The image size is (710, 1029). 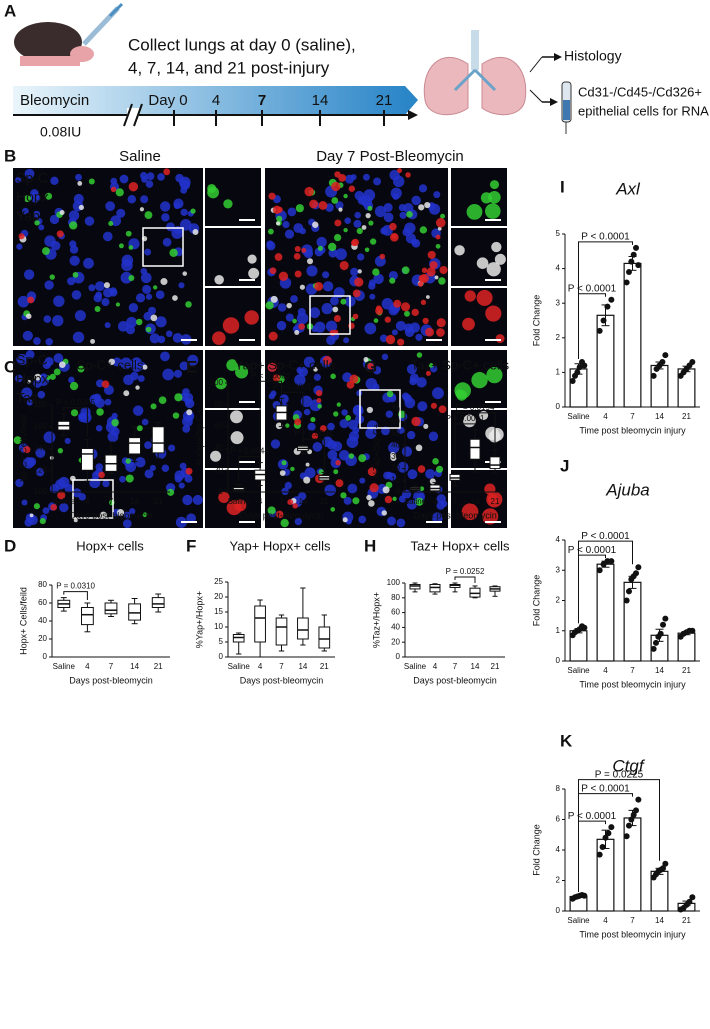 What do you see at coordinates (465, 571) in the screenshot?
I see `p-value: P = 0.0252` at bounding box center [465, 571].